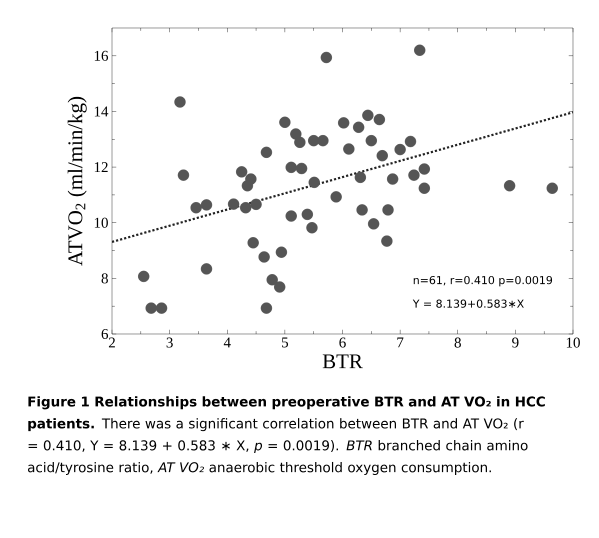 The width and height of the screenshot is (599, 538). Describe the element at coordinates (457, 343) in the screenshot. I see `x-tick-label: 8` at that location.